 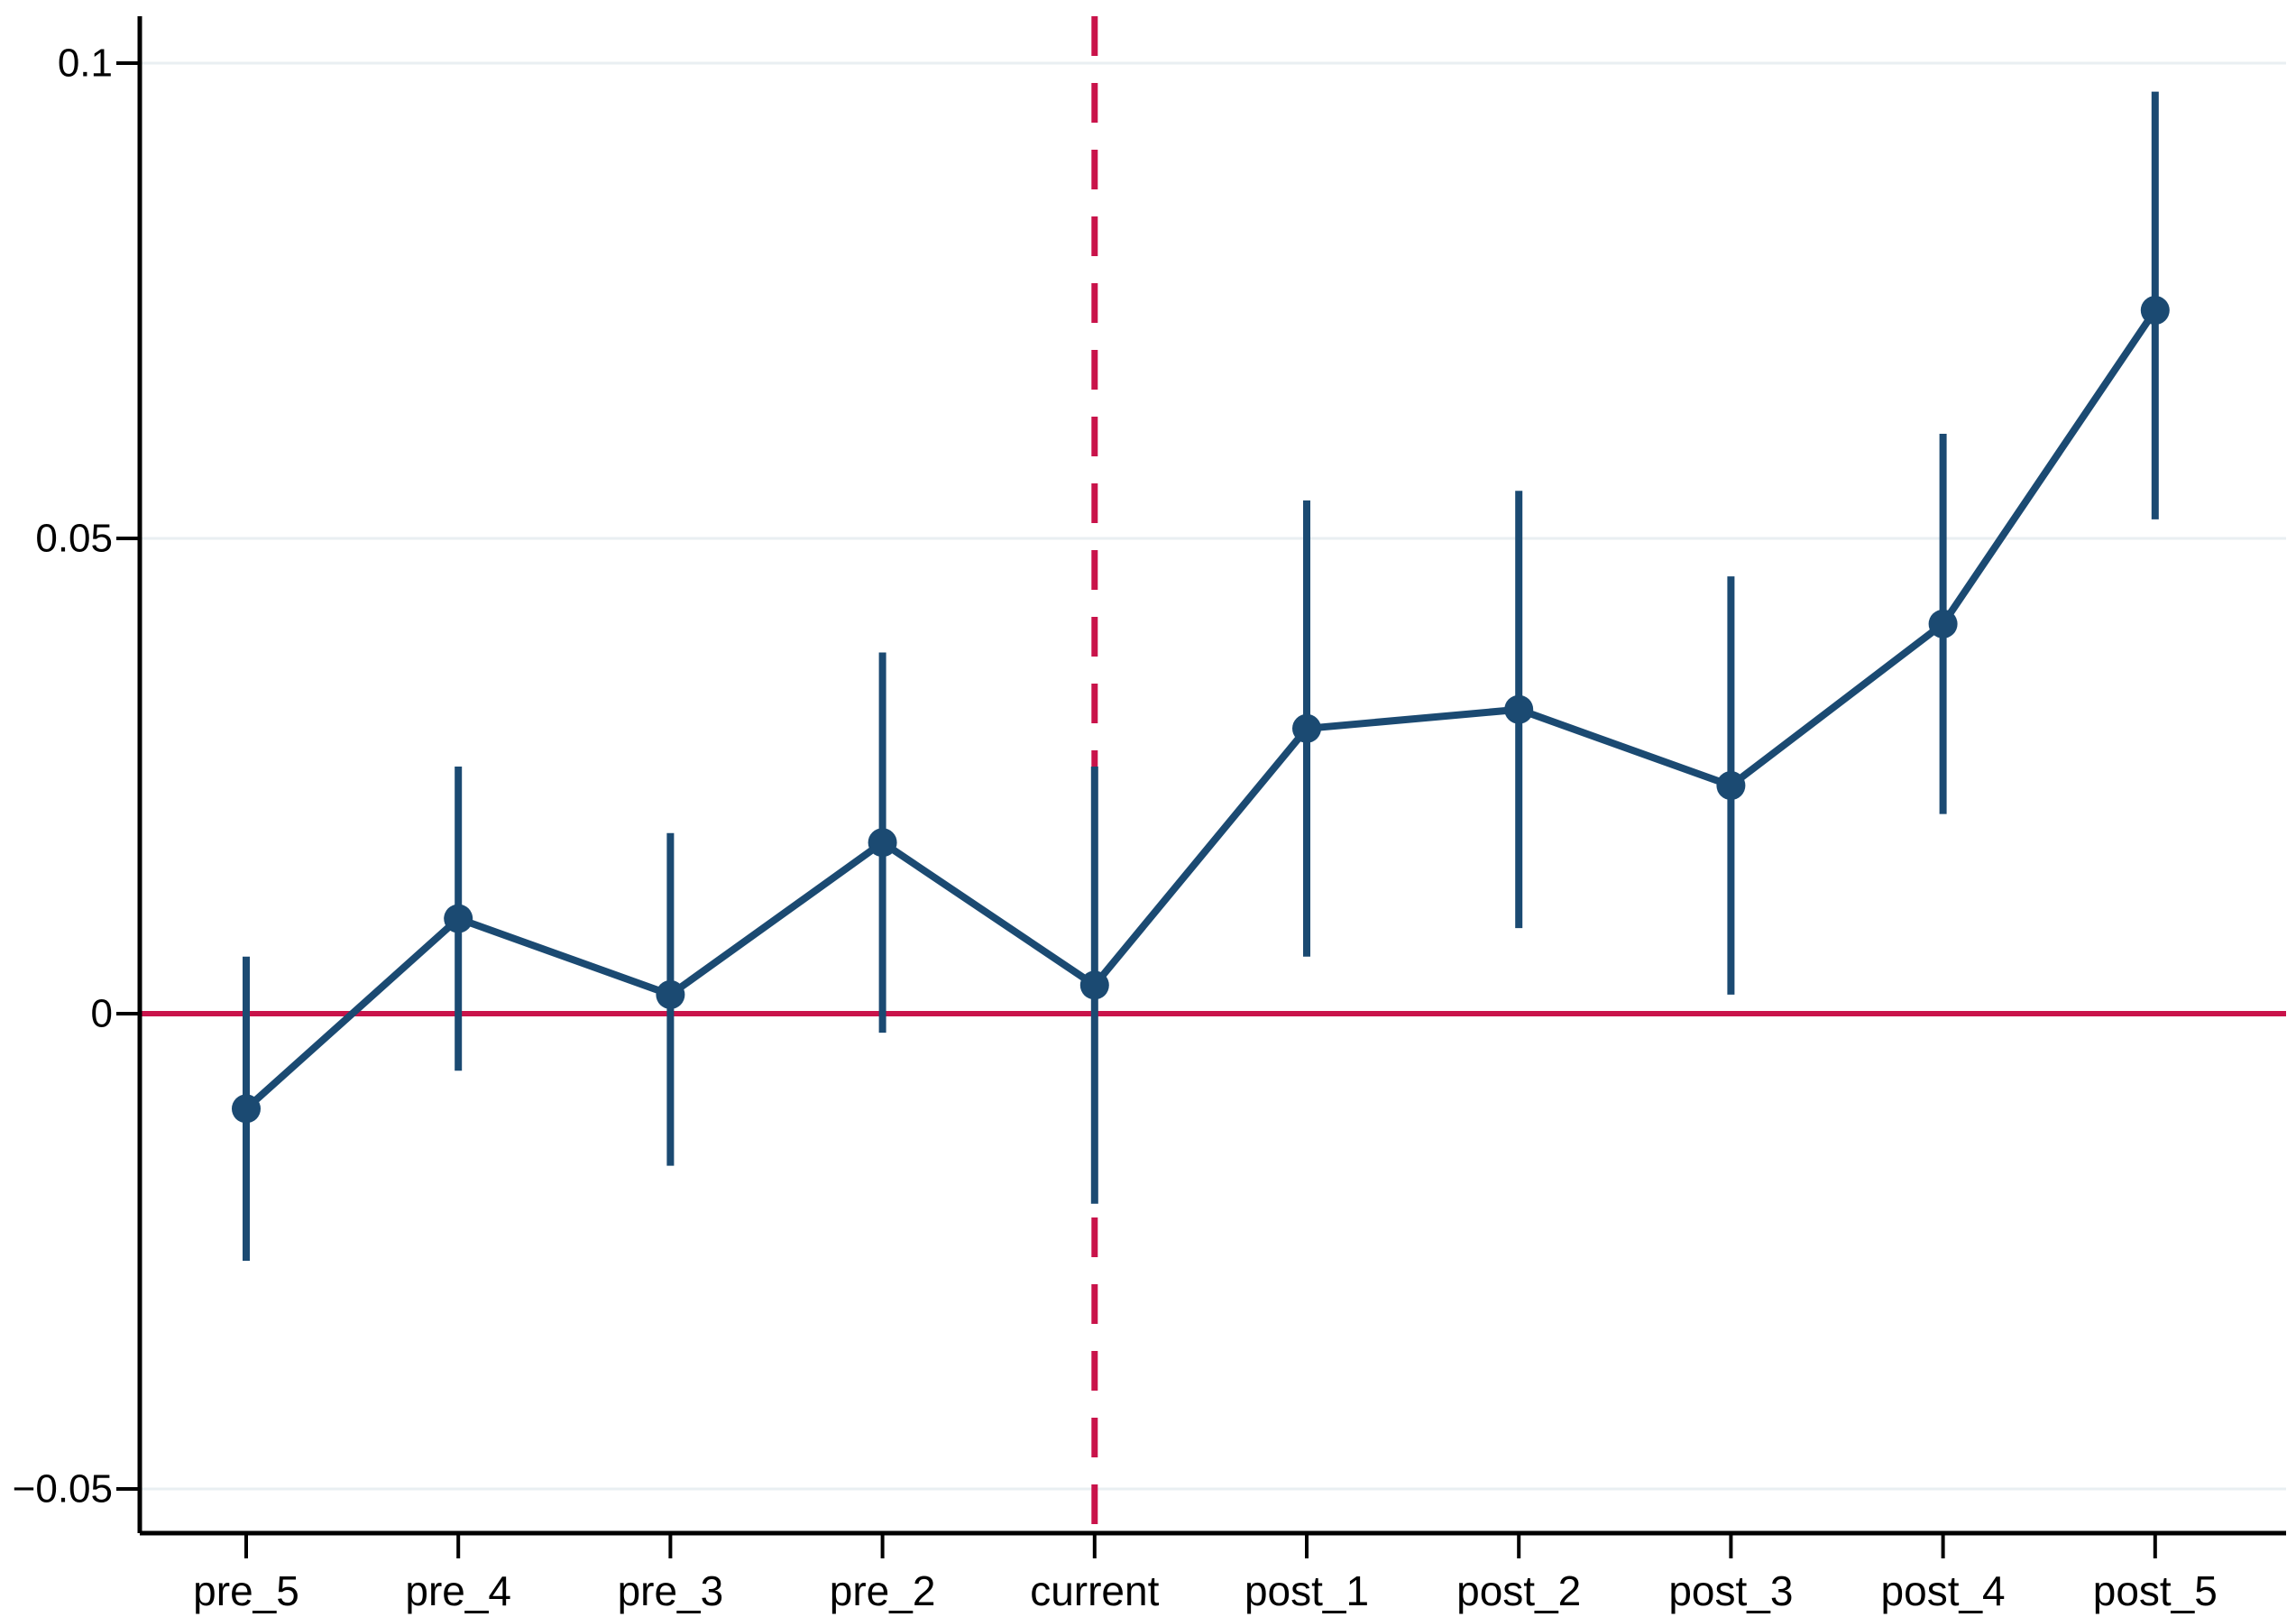 I want to click on y-tick-label-0.1: 0.1, so click(x=85, y=63).